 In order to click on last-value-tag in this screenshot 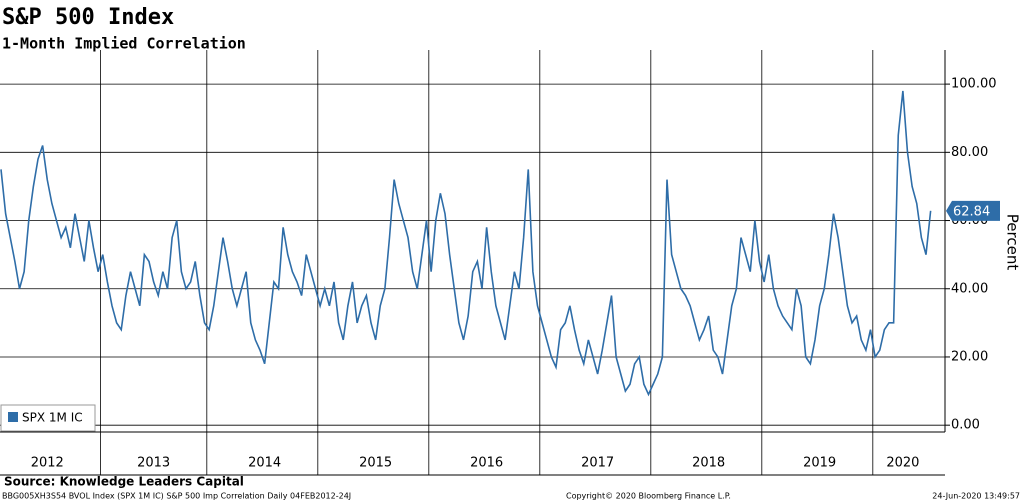, I will do `click(973, 210)`.